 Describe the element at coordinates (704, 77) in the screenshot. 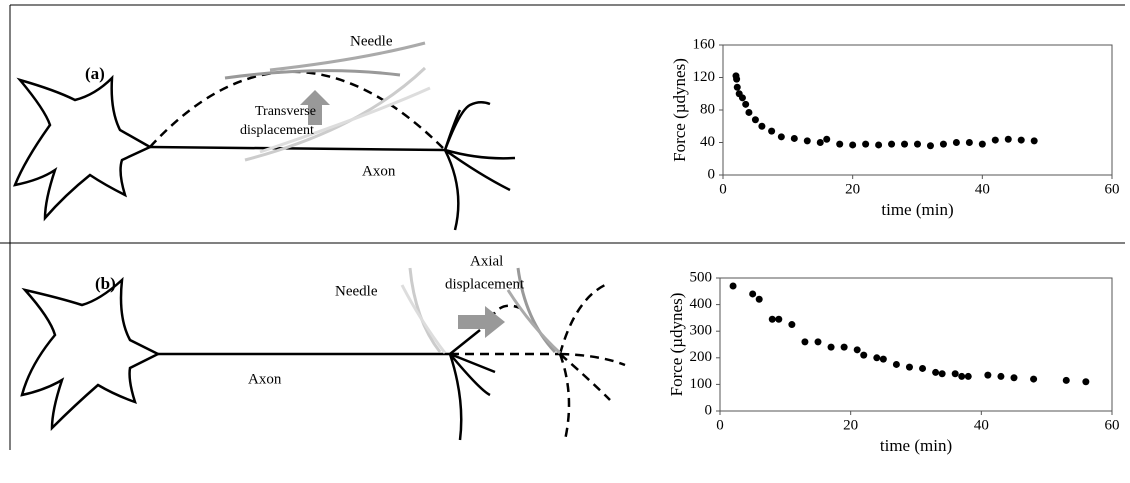

I see `y-tick-label: 120` at that location.